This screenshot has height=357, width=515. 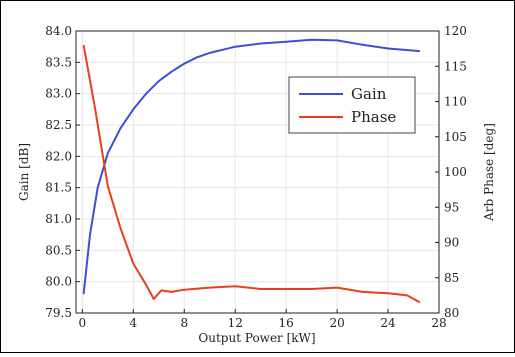 I want to click on y-tick-label-left: 83.5, so click(x=58, y=62).